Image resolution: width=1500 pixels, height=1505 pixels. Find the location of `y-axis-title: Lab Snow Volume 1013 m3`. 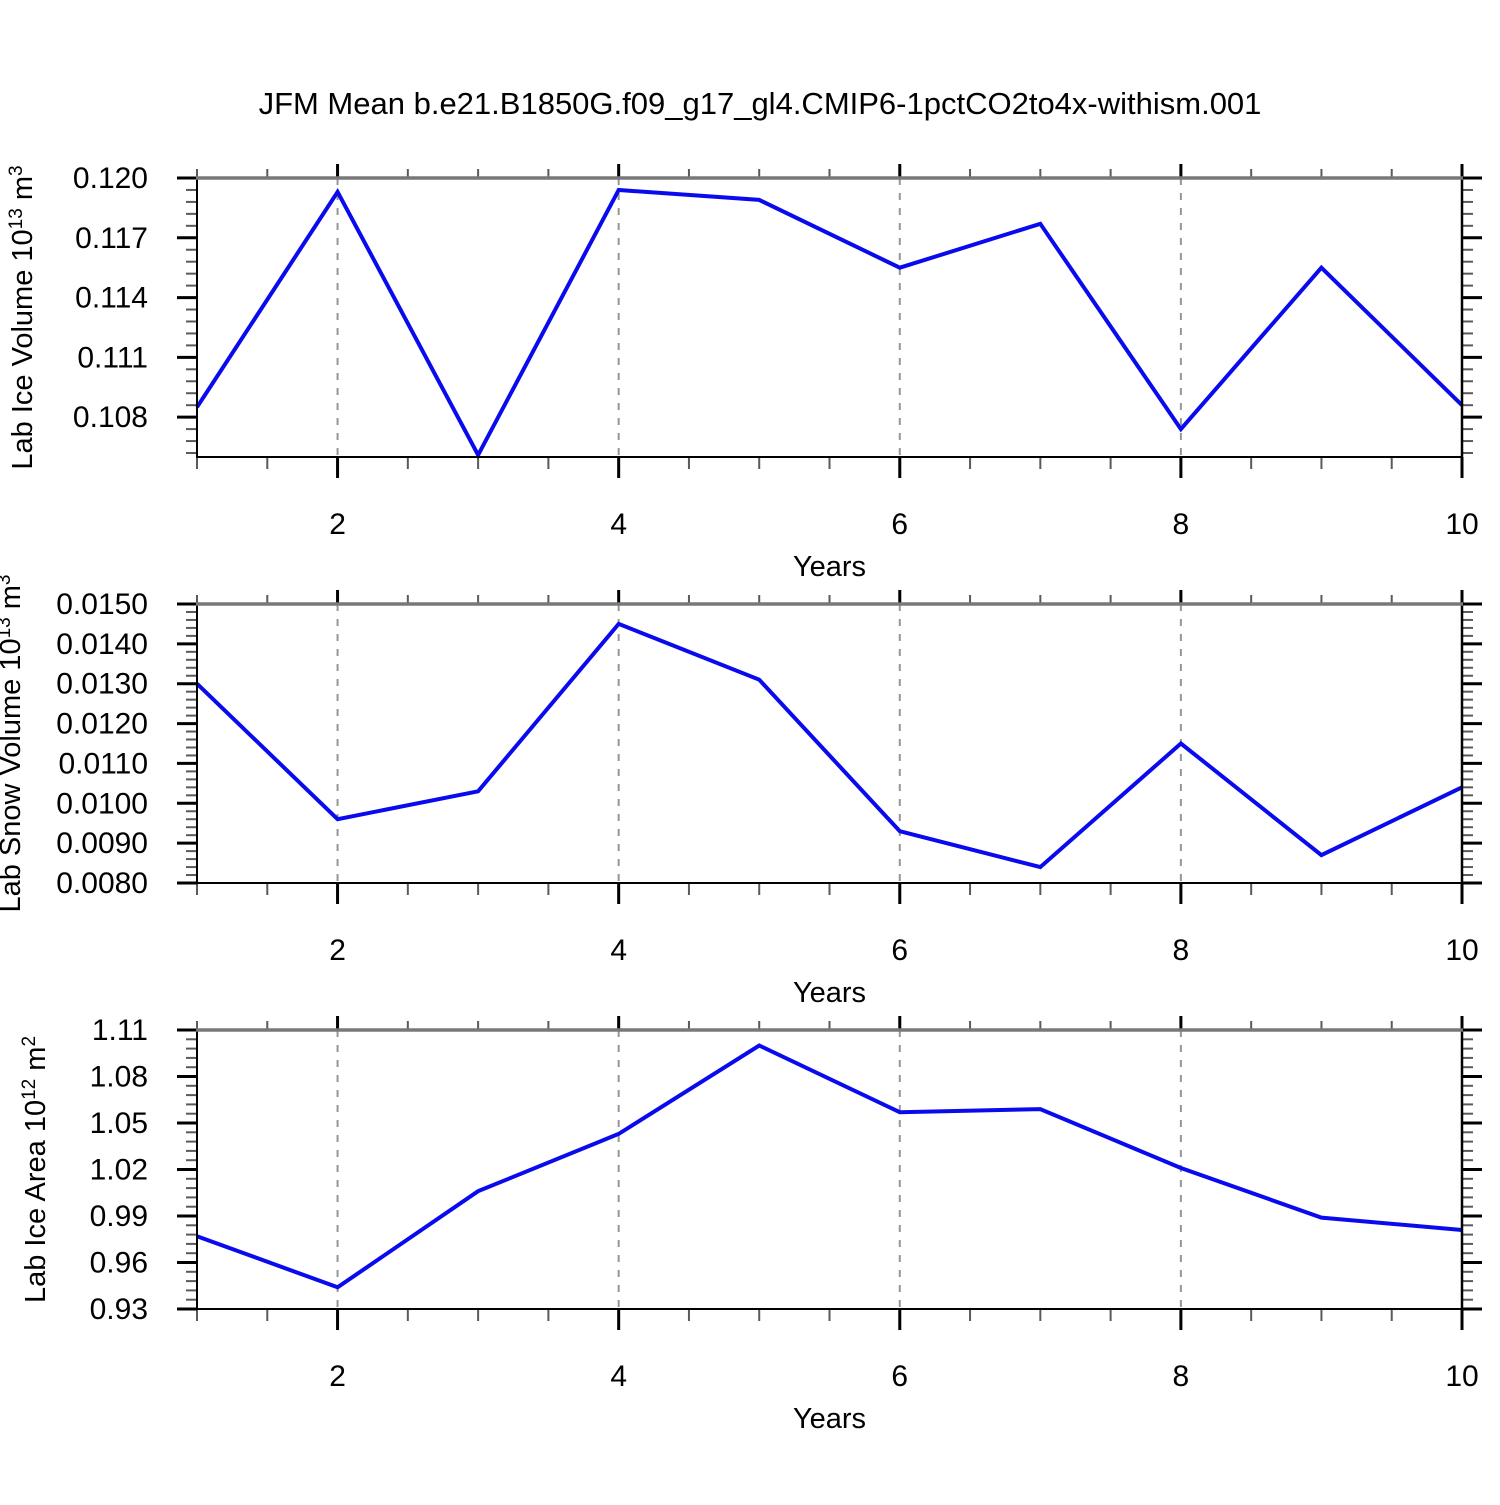

y-axis-title: Lab Snow Volume 1013 m3 is located at coordinates (13, 743).